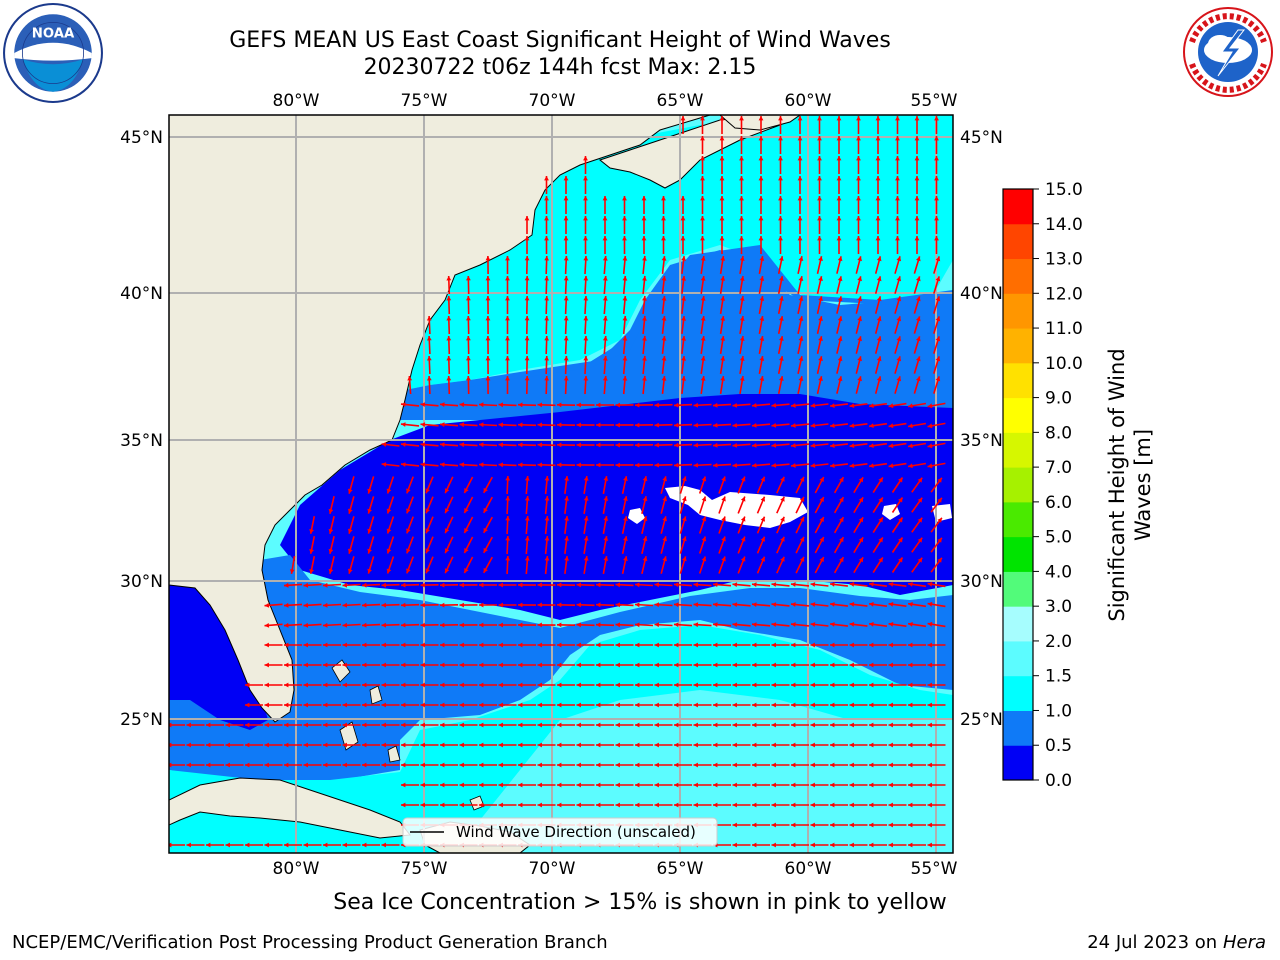 Image resolution: width=1280 pixels, height=960 pixels. What do you see at coordinates (616, 507) in the screenshot?
I see `band-core-dark-blue` at bounding box center [616, 507].